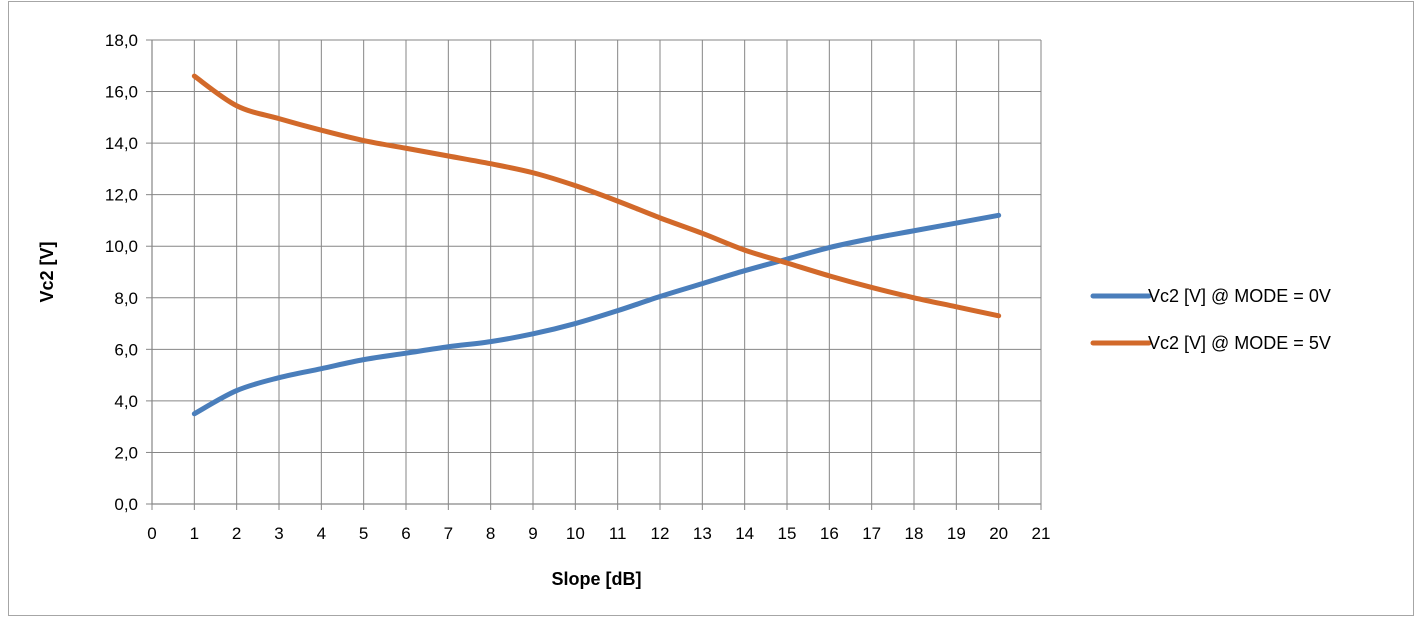 This screenshot has width=1421, height=618. What do you see at coordinates (829, 533) in the screenshot?
I see `x-tick-label: 16` at bounding box center [829, 533].